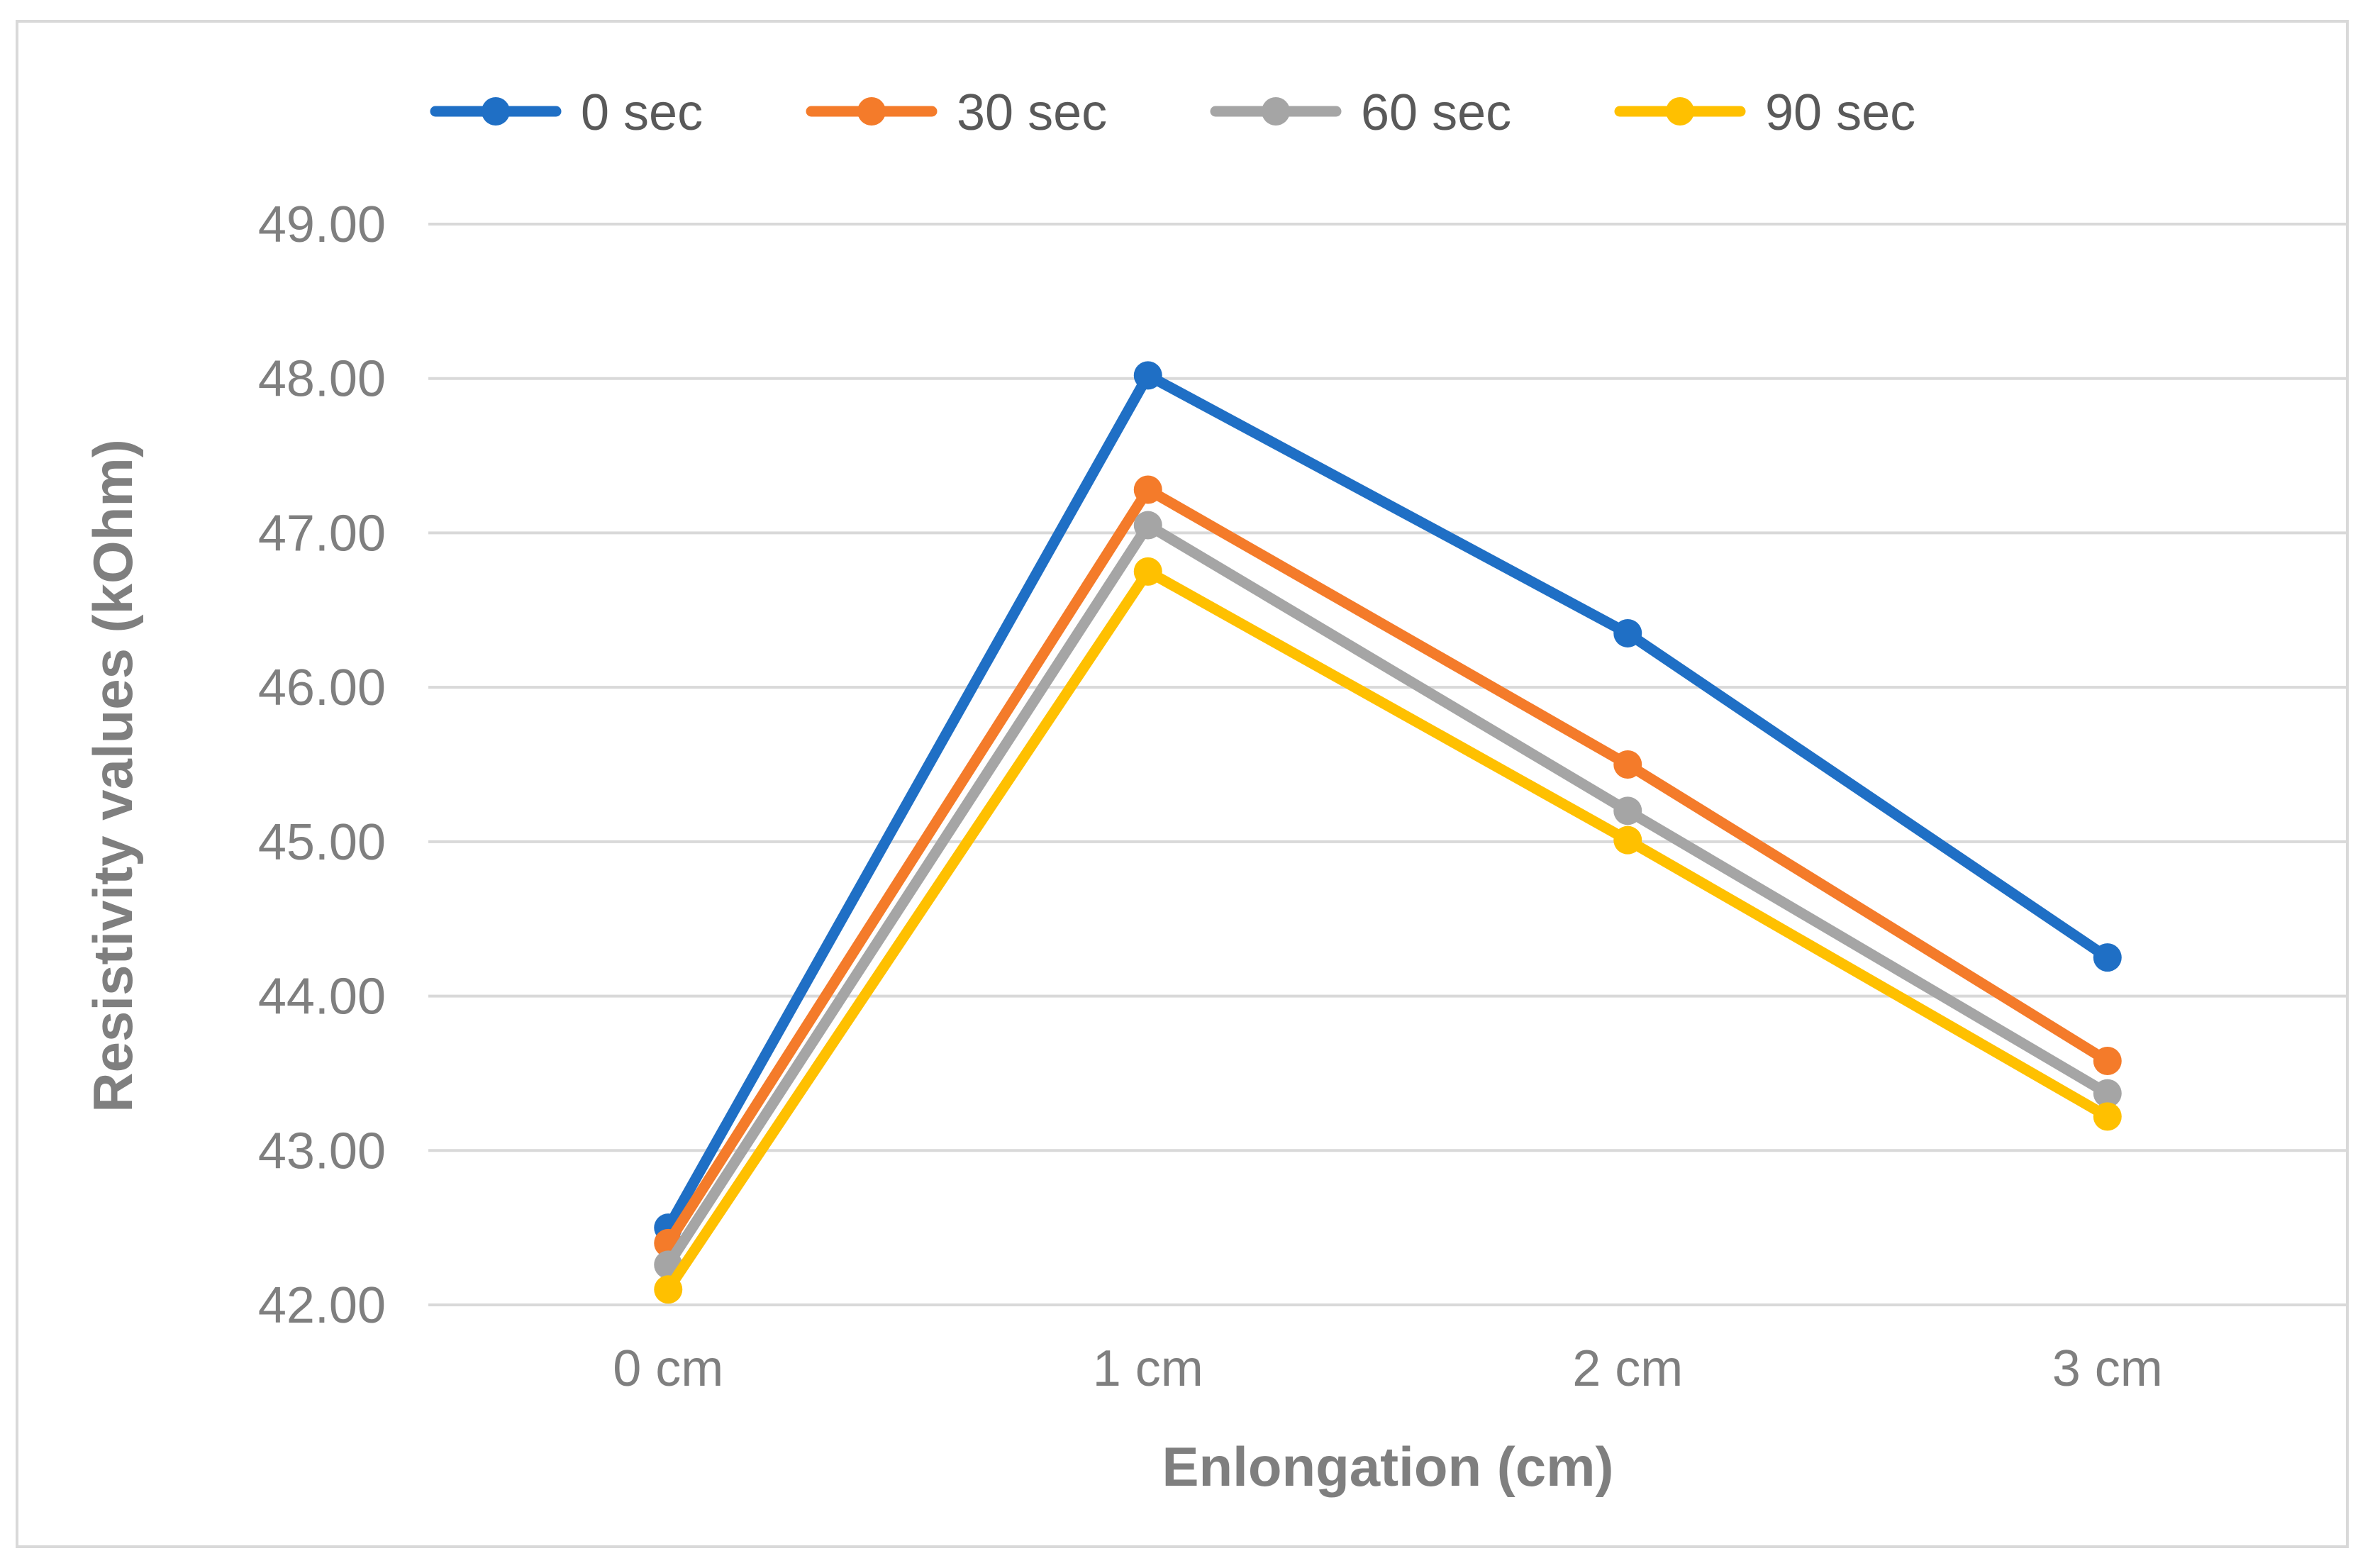  What do you see at coordinates (322, 533) in the screenshot?
I see `y-tick-label: 47.00` at bounding box center [322, 533].